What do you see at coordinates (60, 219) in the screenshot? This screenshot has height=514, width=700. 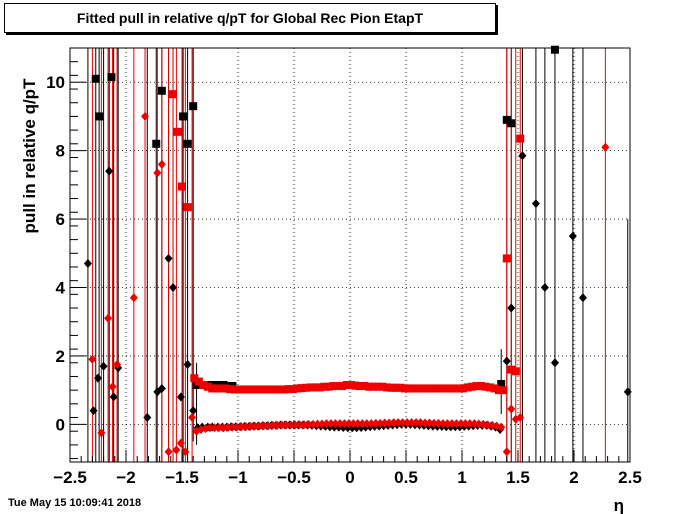 I see `y-tick-label: 6` at bounding box center [60, 219].